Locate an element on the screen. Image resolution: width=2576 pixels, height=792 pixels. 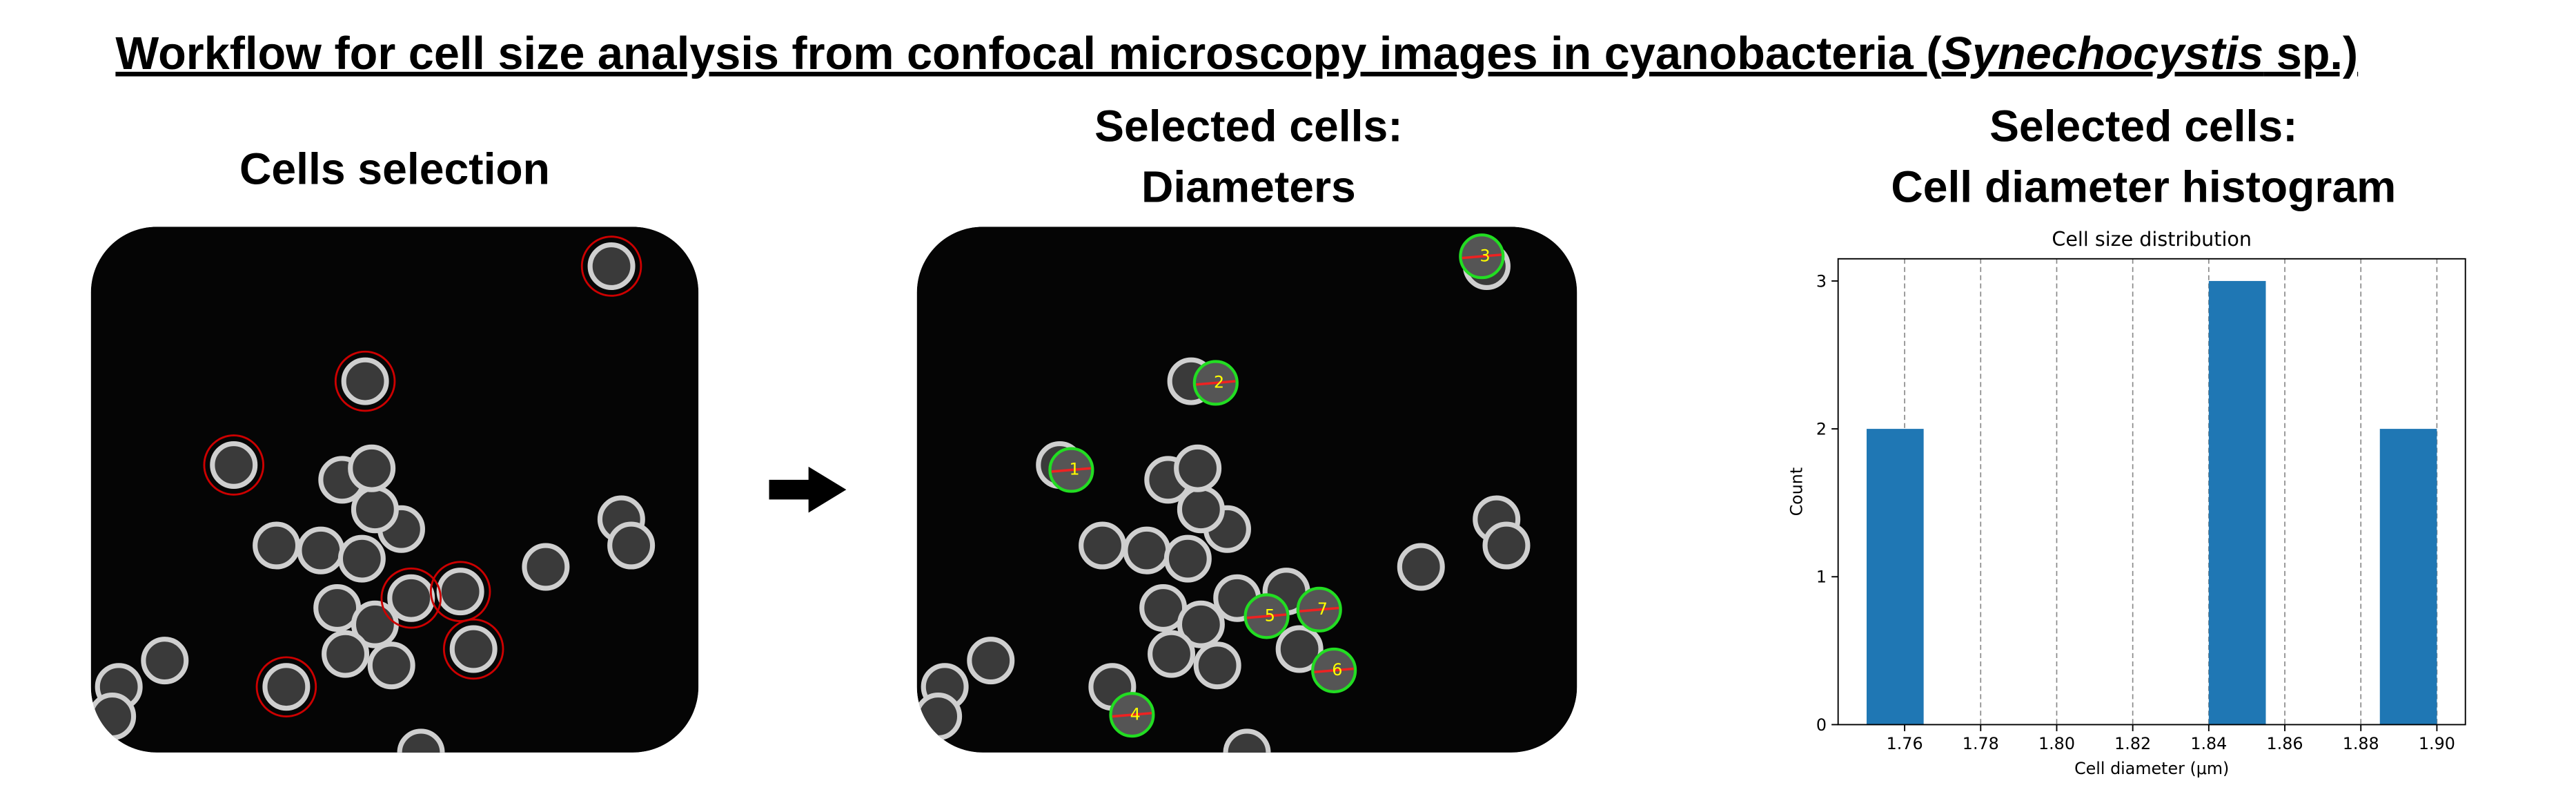
panel-heading: Cells selection is located at coordinates (394, 169).